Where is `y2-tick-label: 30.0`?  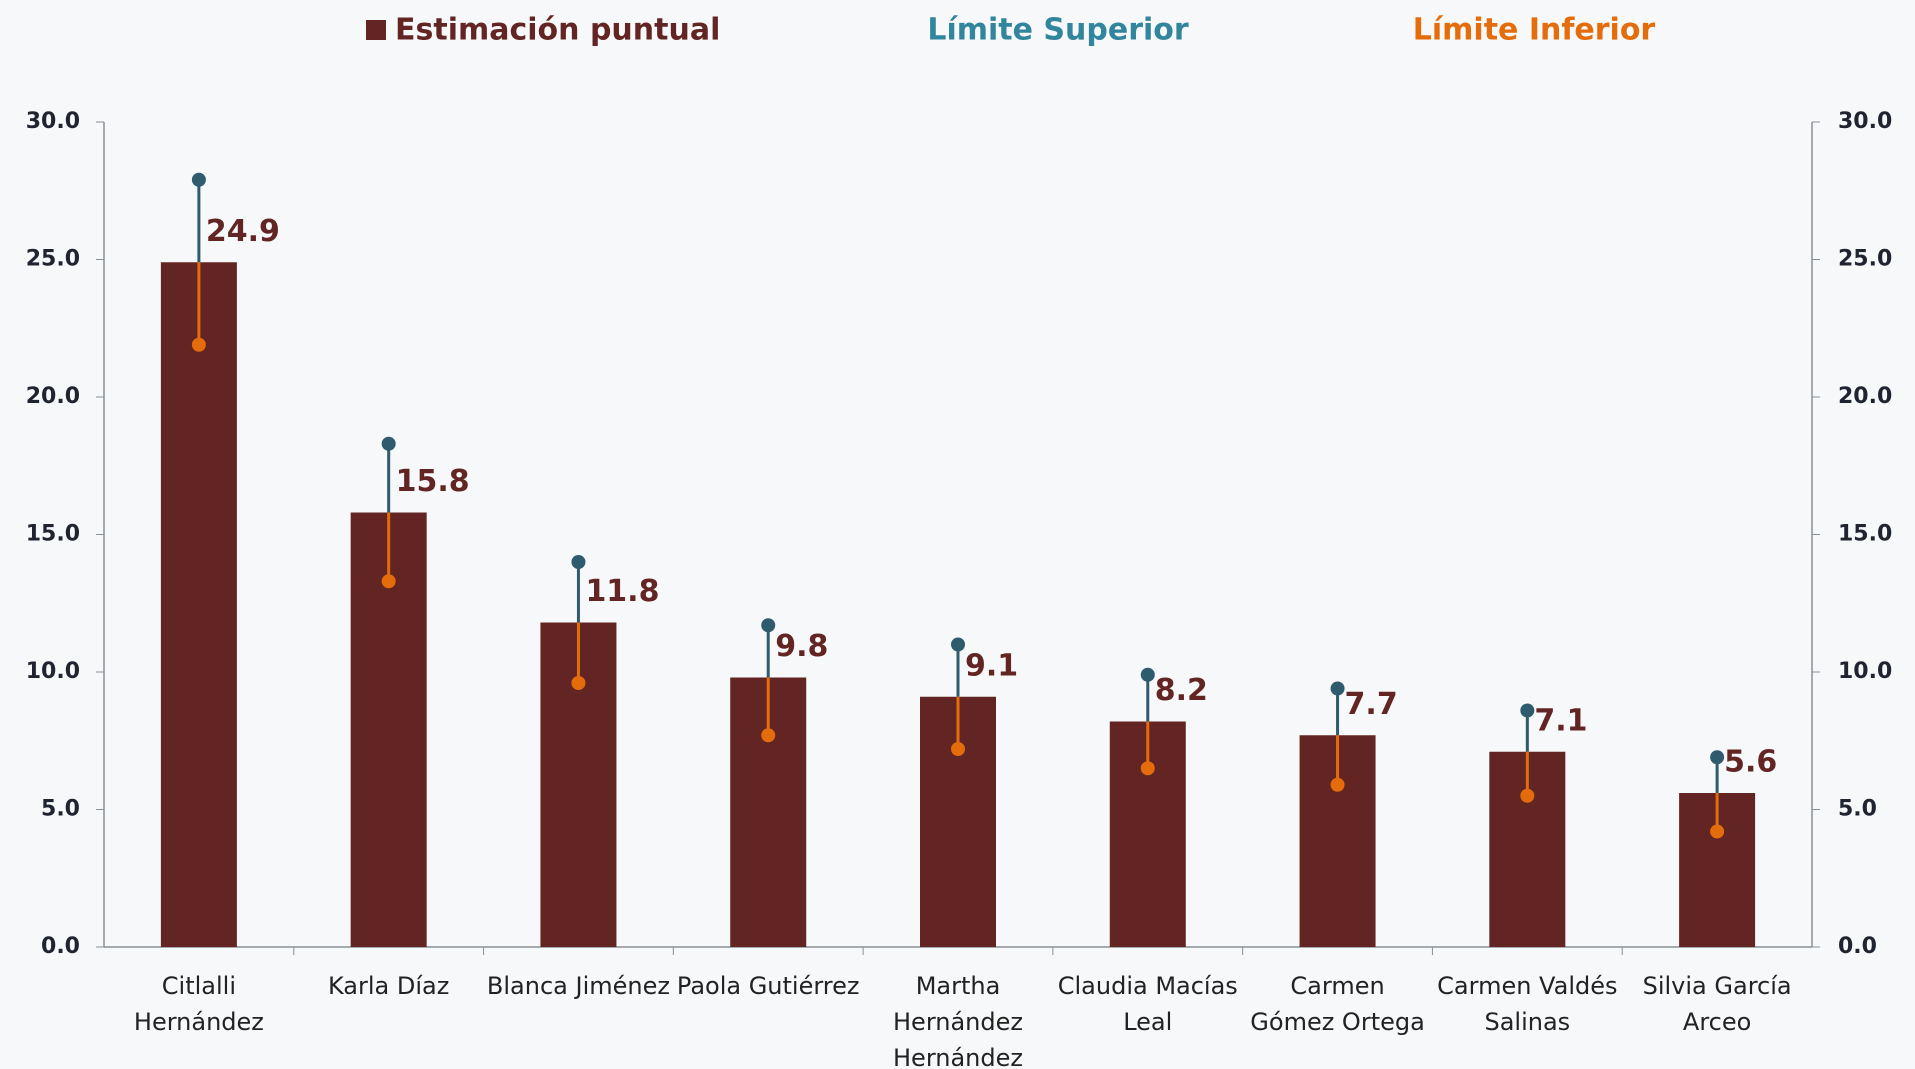
y2-tick-label: 30.0 is located at coordinates (1865, 121).